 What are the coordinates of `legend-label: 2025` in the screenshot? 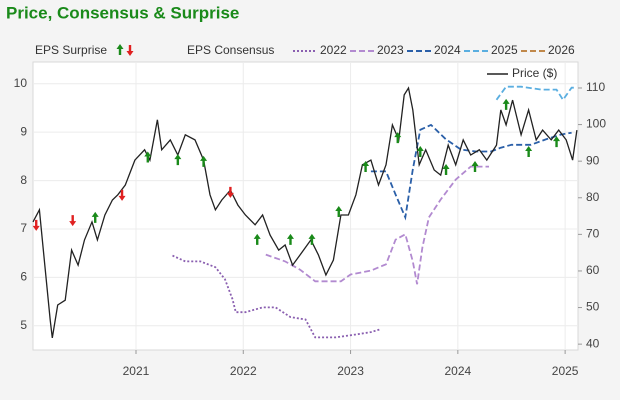 It's located at (504, 50).